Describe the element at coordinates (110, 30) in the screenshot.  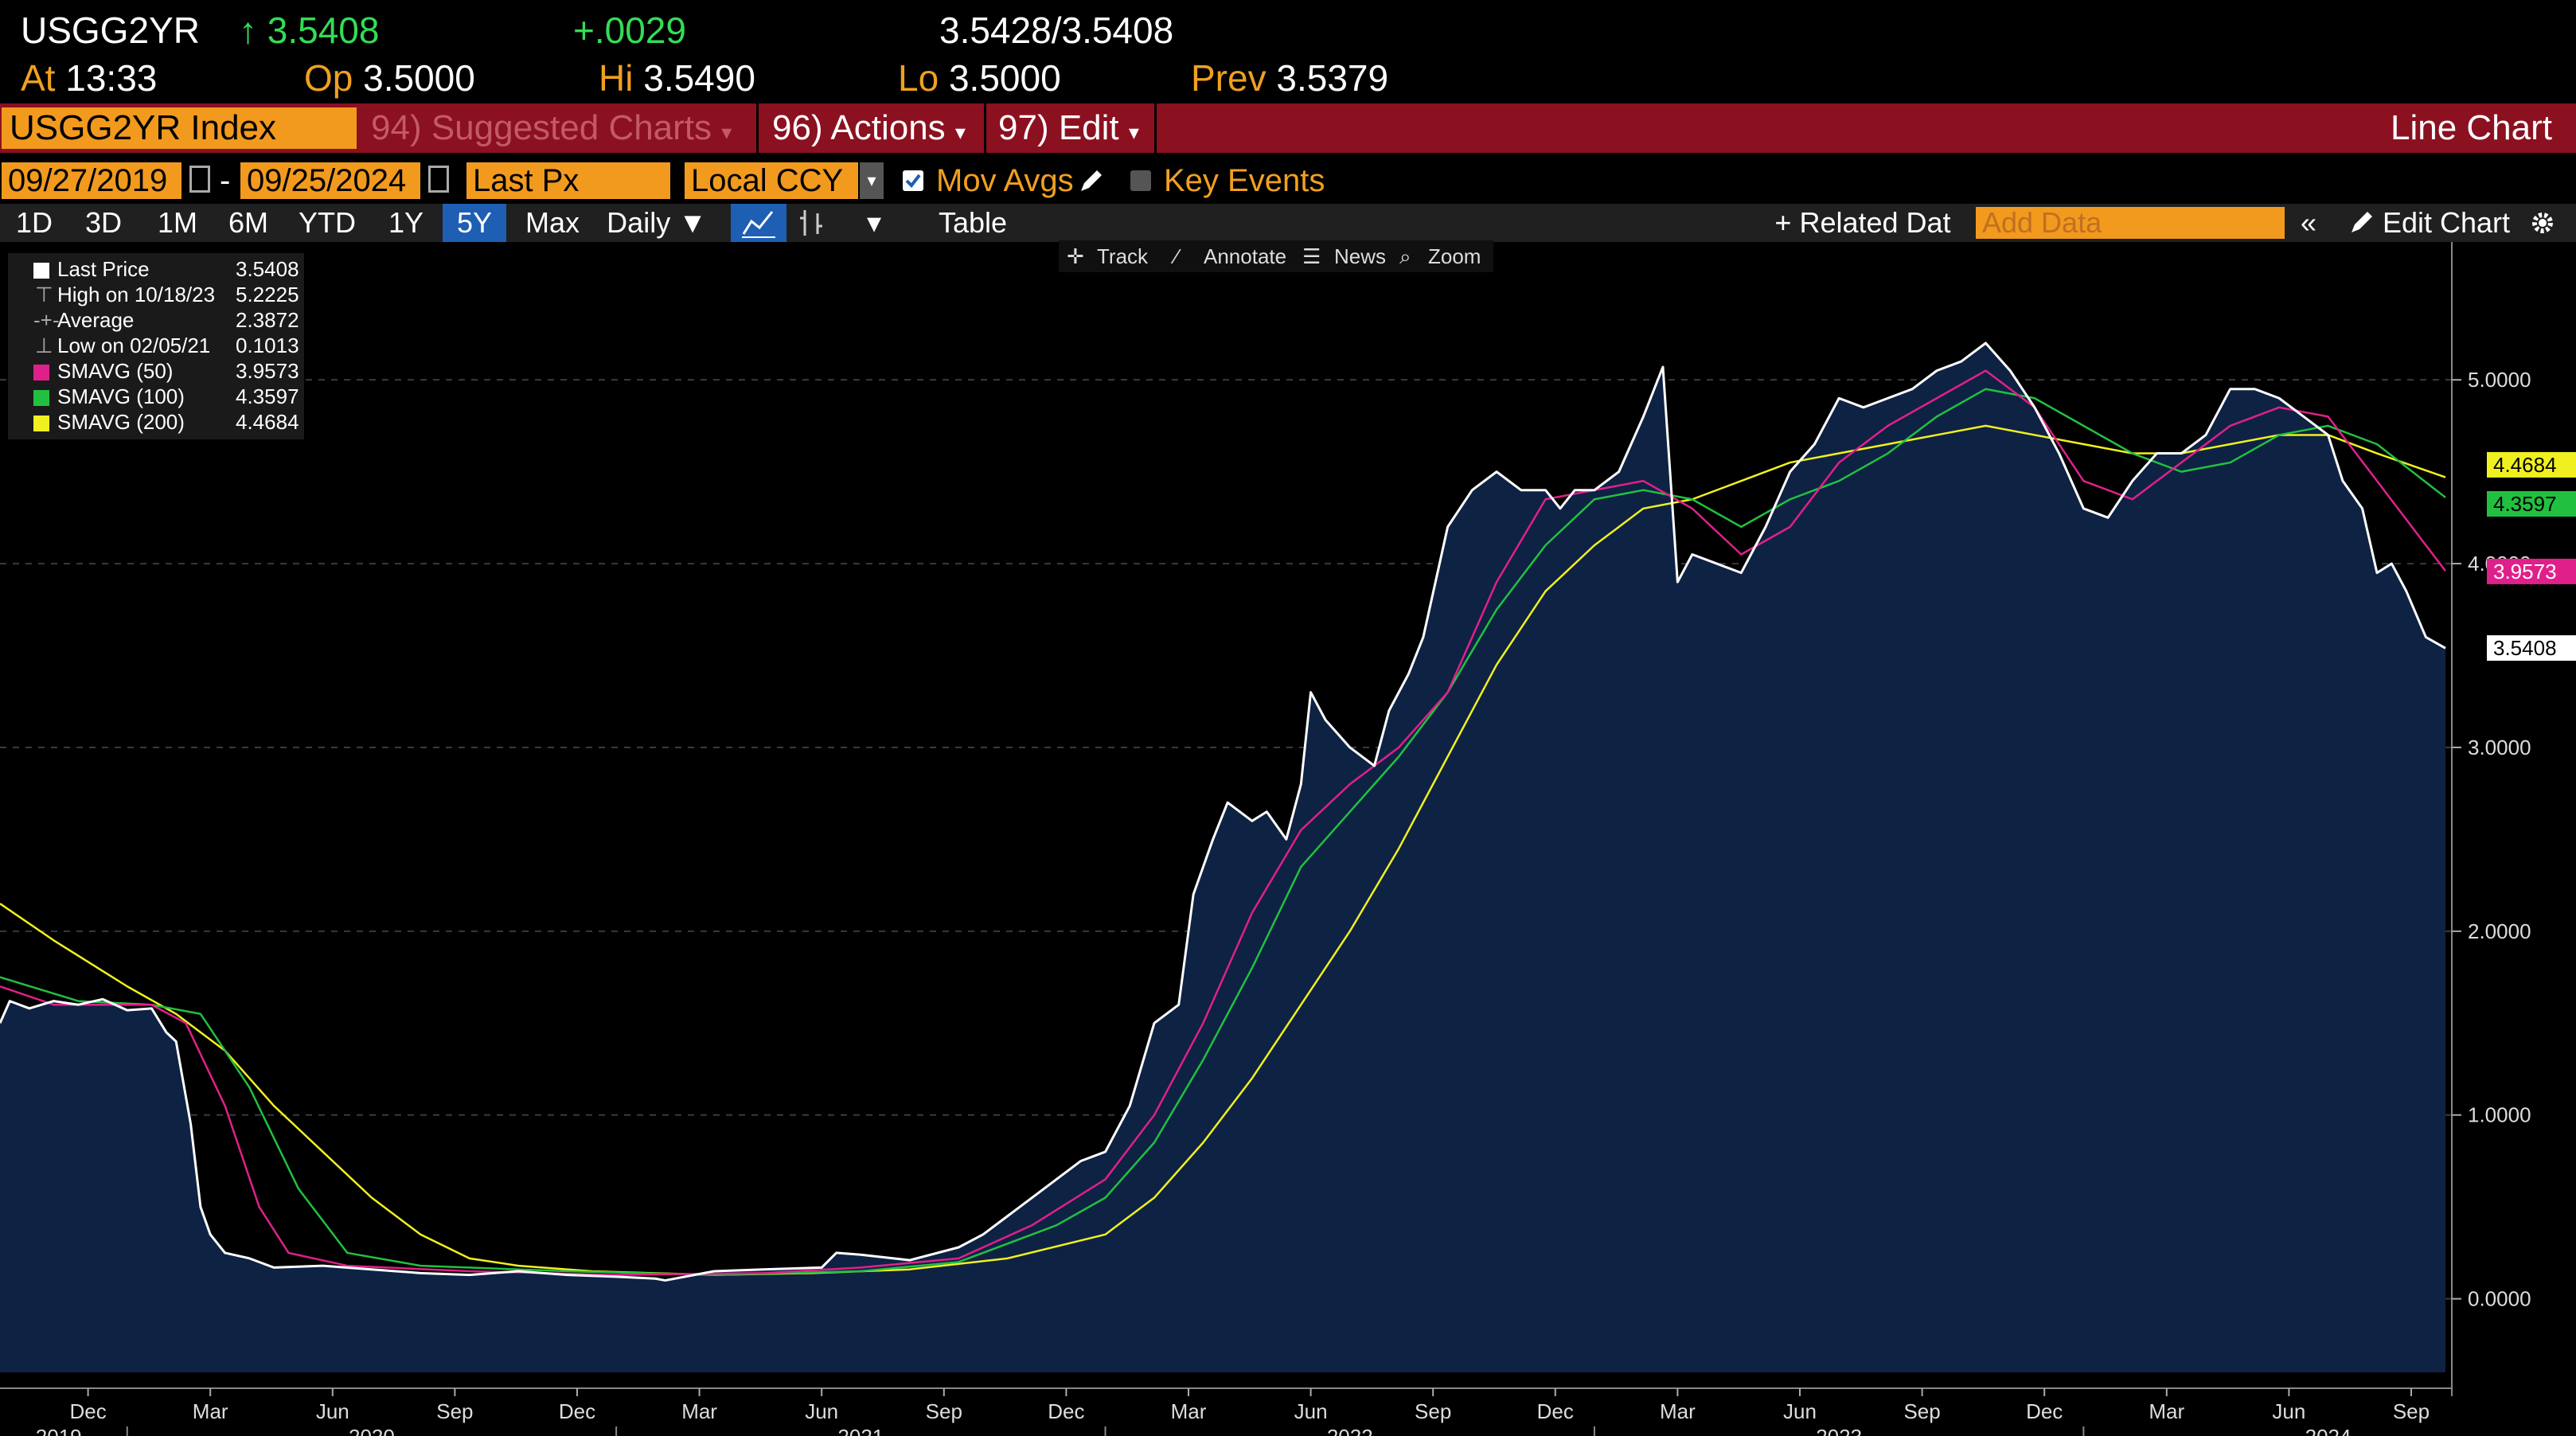
I see `ticker: USGG2YR` at that location.